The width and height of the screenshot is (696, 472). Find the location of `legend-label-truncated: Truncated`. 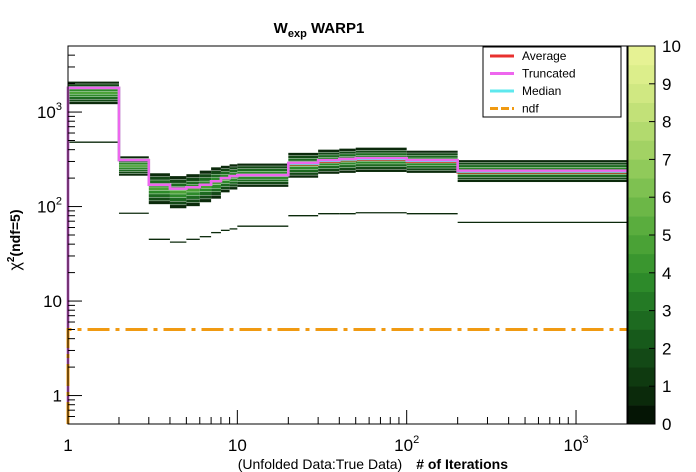

legend-label-truncated: Truncated is located at coordinates (549, 74).